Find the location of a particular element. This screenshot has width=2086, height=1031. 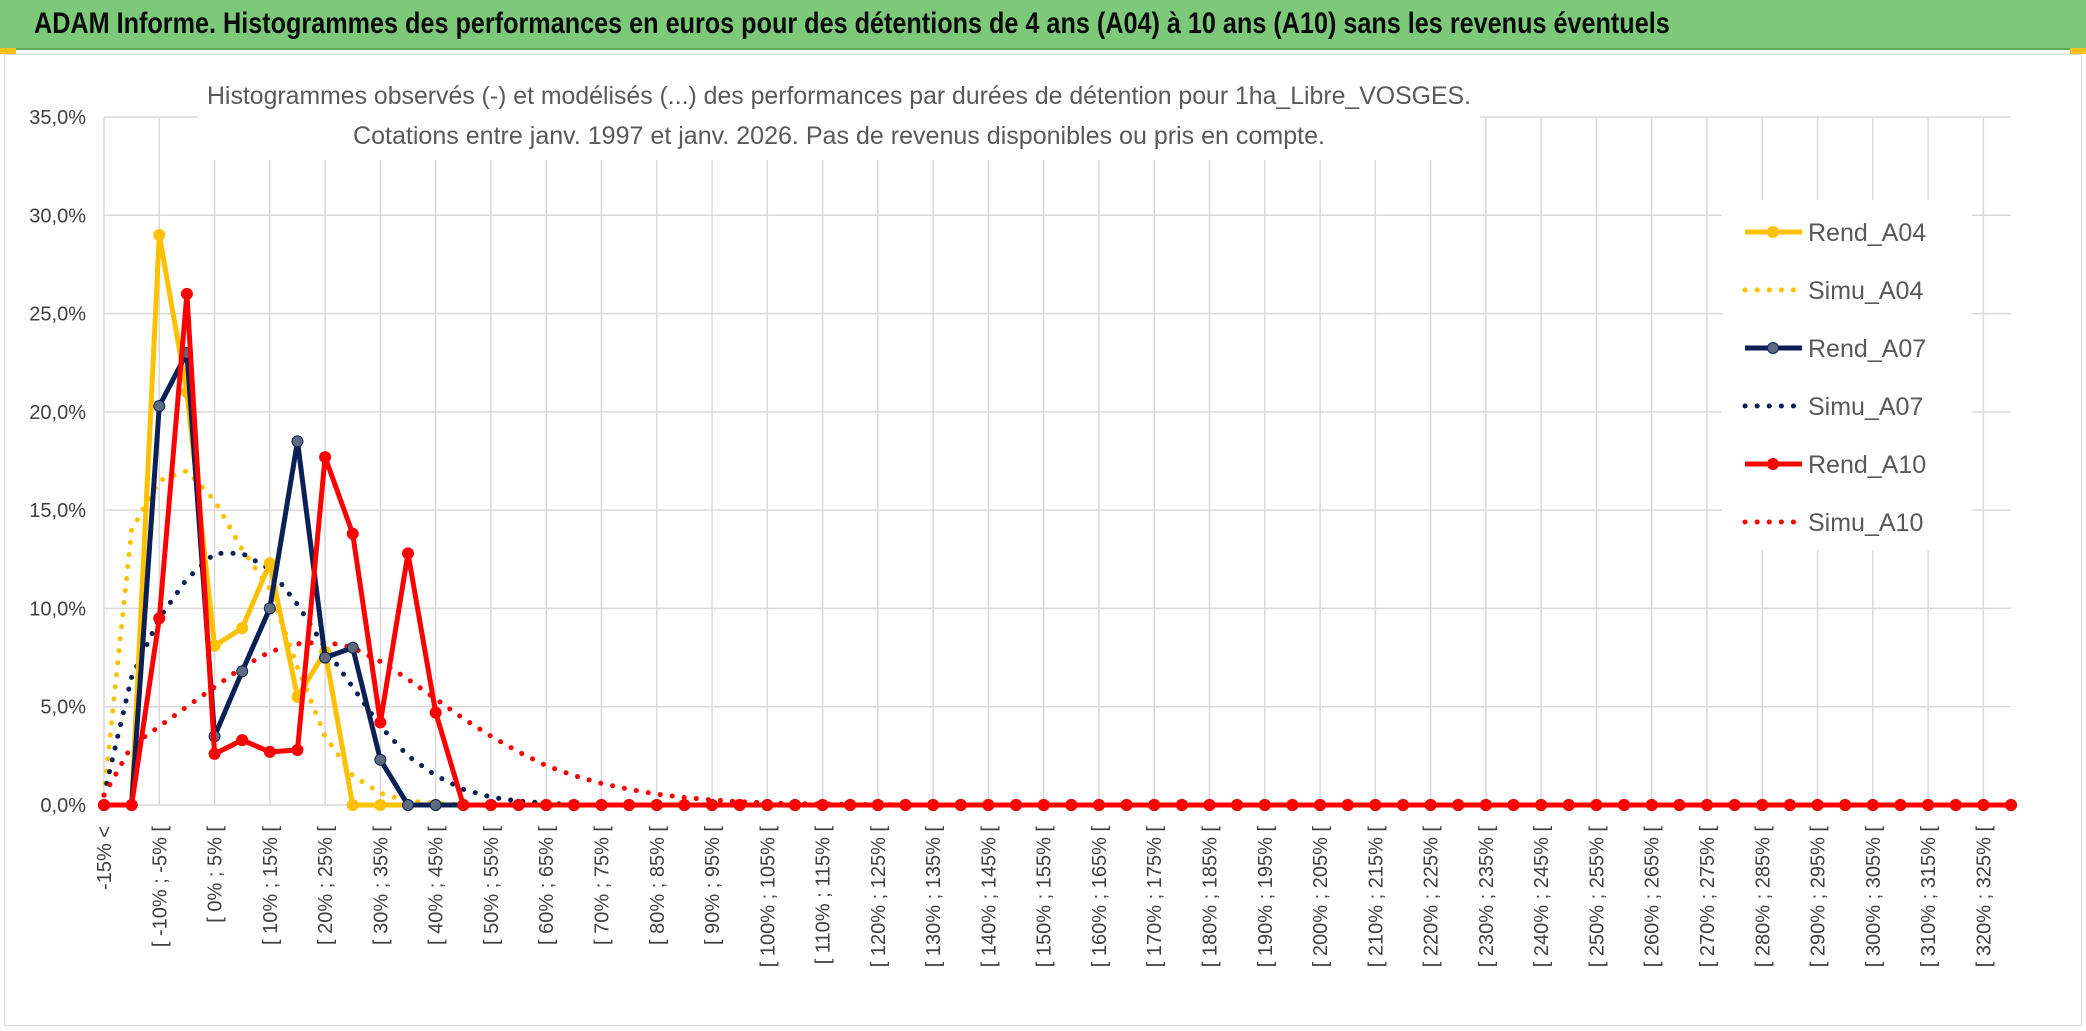

x-tick-label: [ 310% ; 315% [ is located at coordinates (1929, 897).